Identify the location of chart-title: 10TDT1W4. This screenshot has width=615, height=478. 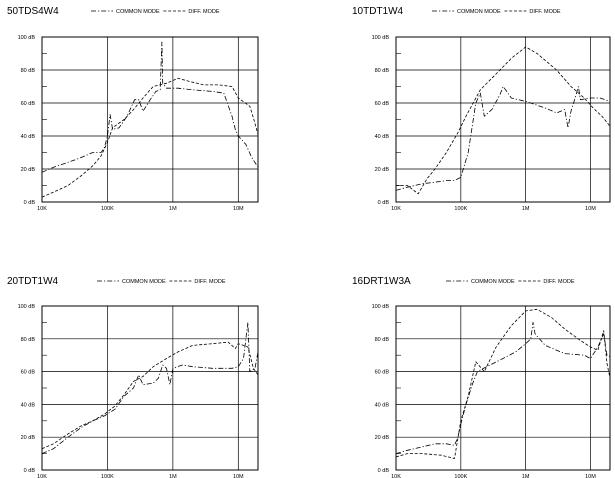
(378, 11).